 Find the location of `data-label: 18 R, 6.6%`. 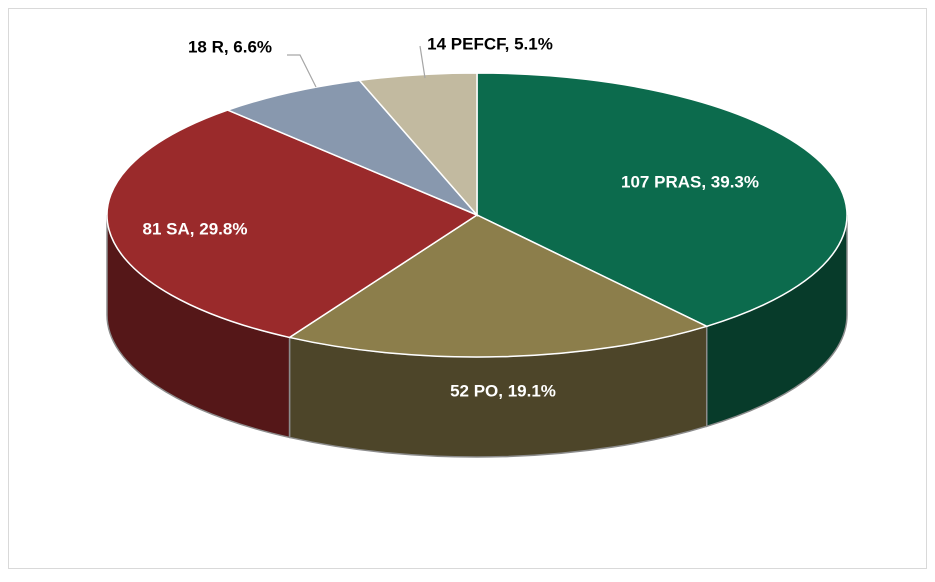

data-label: 18 R, 6.6% is located at coordinates (230, 46).